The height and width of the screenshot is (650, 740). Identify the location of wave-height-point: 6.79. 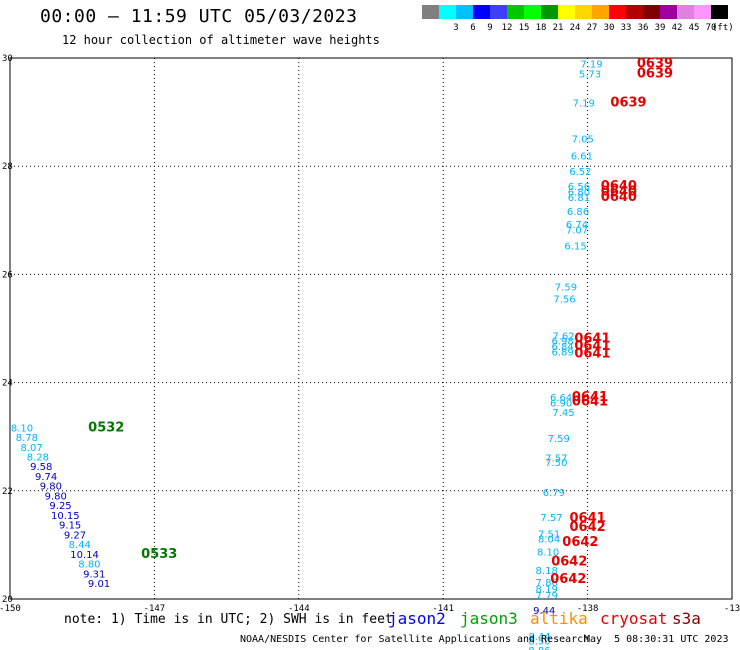
(554, 493).